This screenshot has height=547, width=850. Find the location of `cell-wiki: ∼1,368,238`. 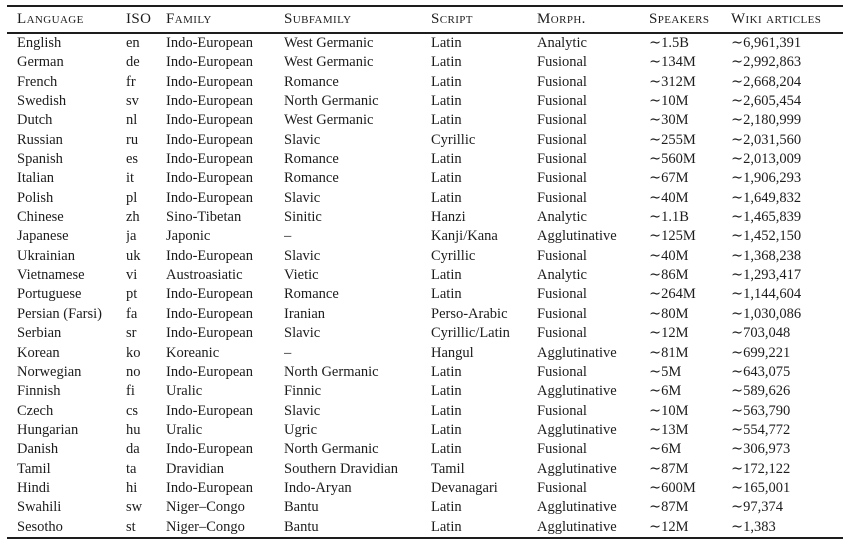

cell-wiki: ∼1,368,238 is located at coordinates (766, 255).